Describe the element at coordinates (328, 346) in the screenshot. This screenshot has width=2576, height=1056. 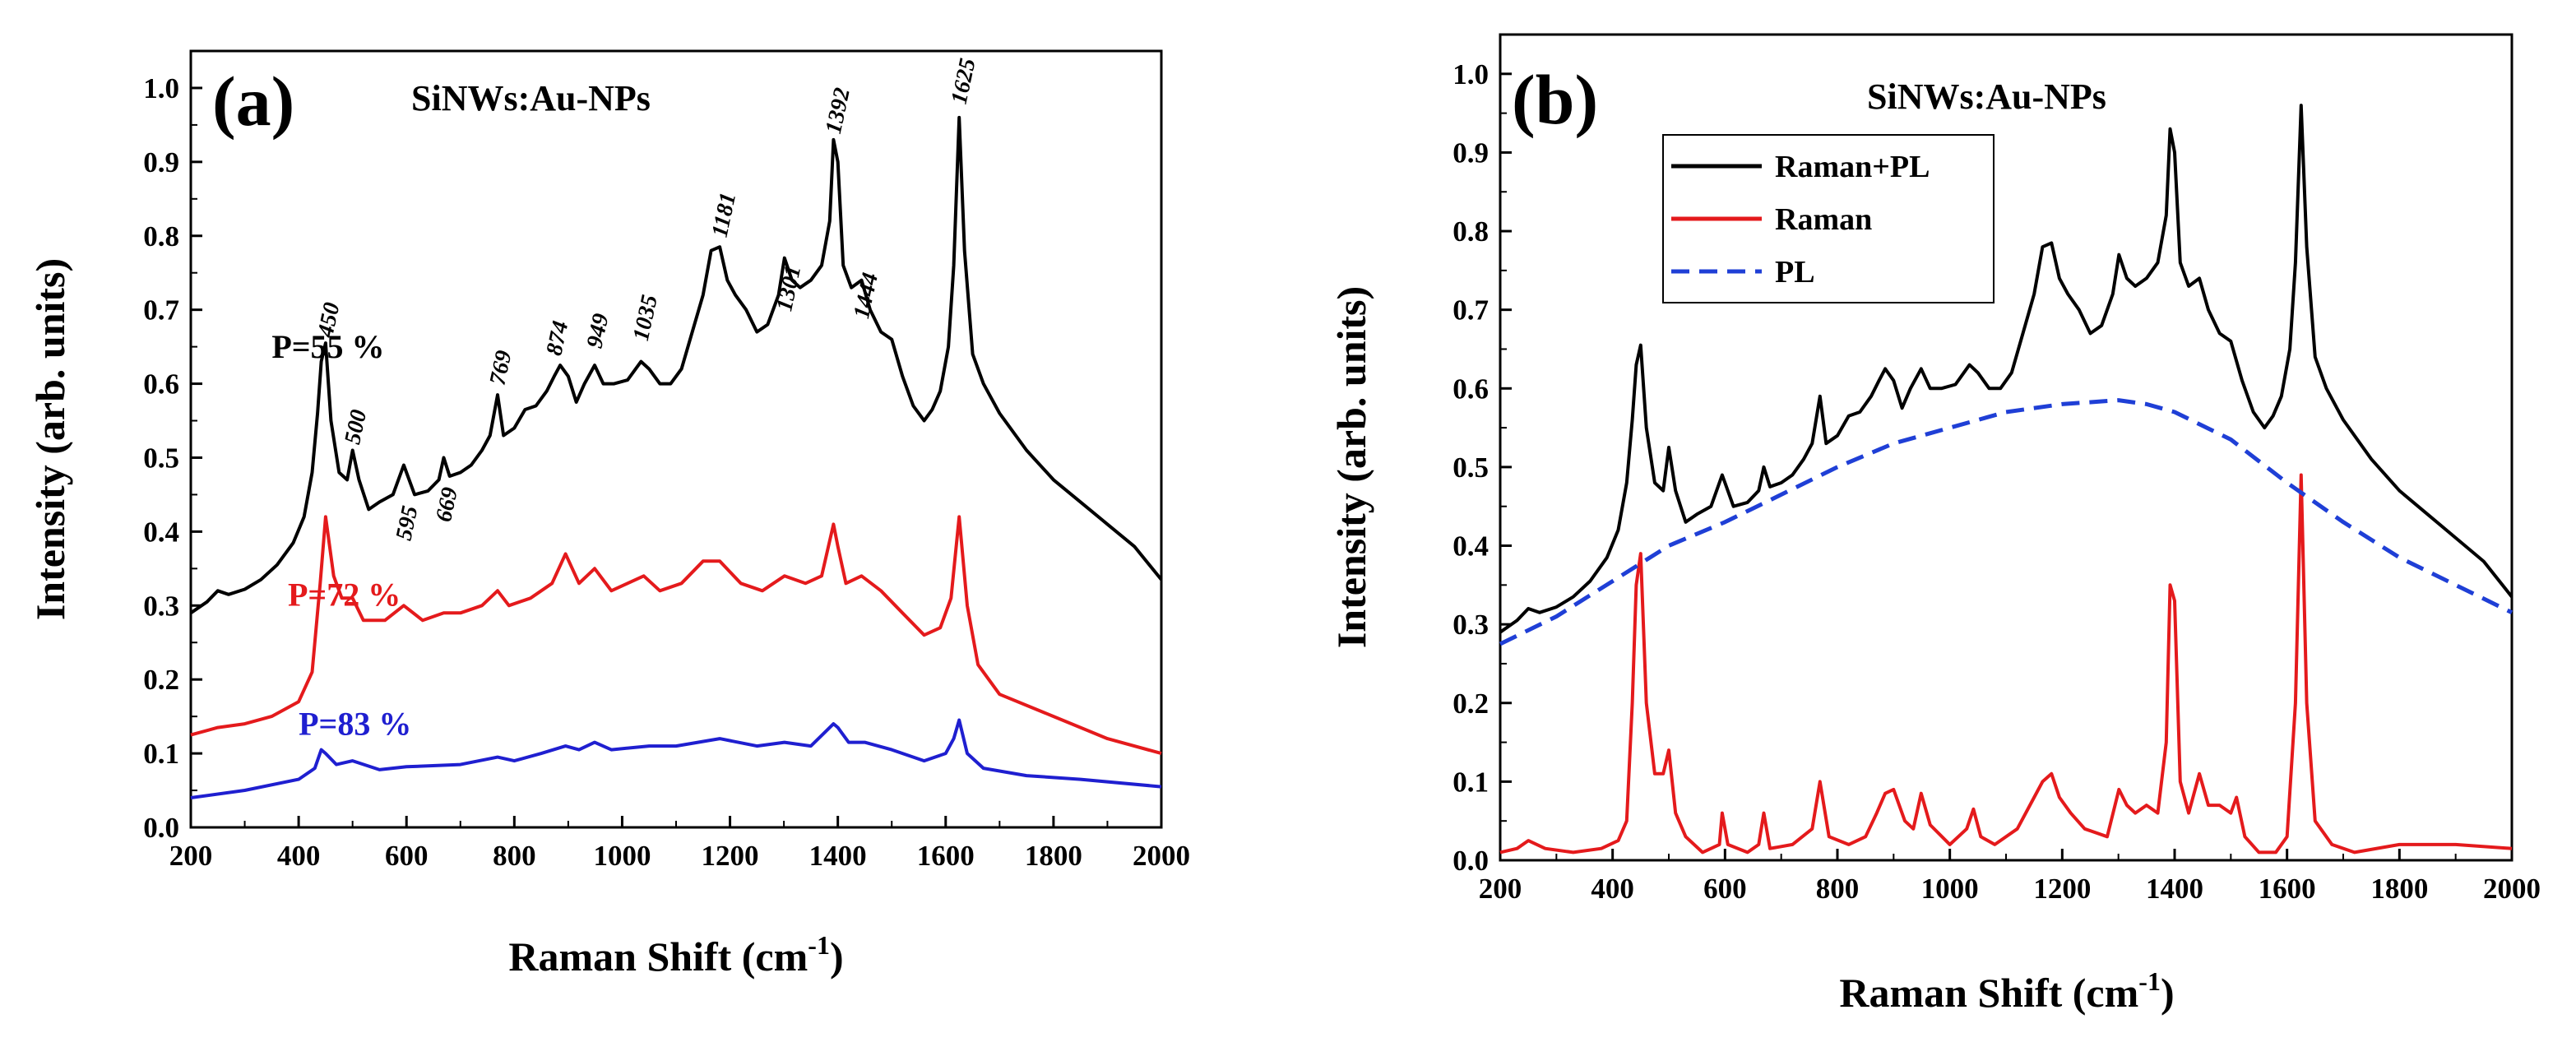
I see `series-label: P=55 %` at that location.